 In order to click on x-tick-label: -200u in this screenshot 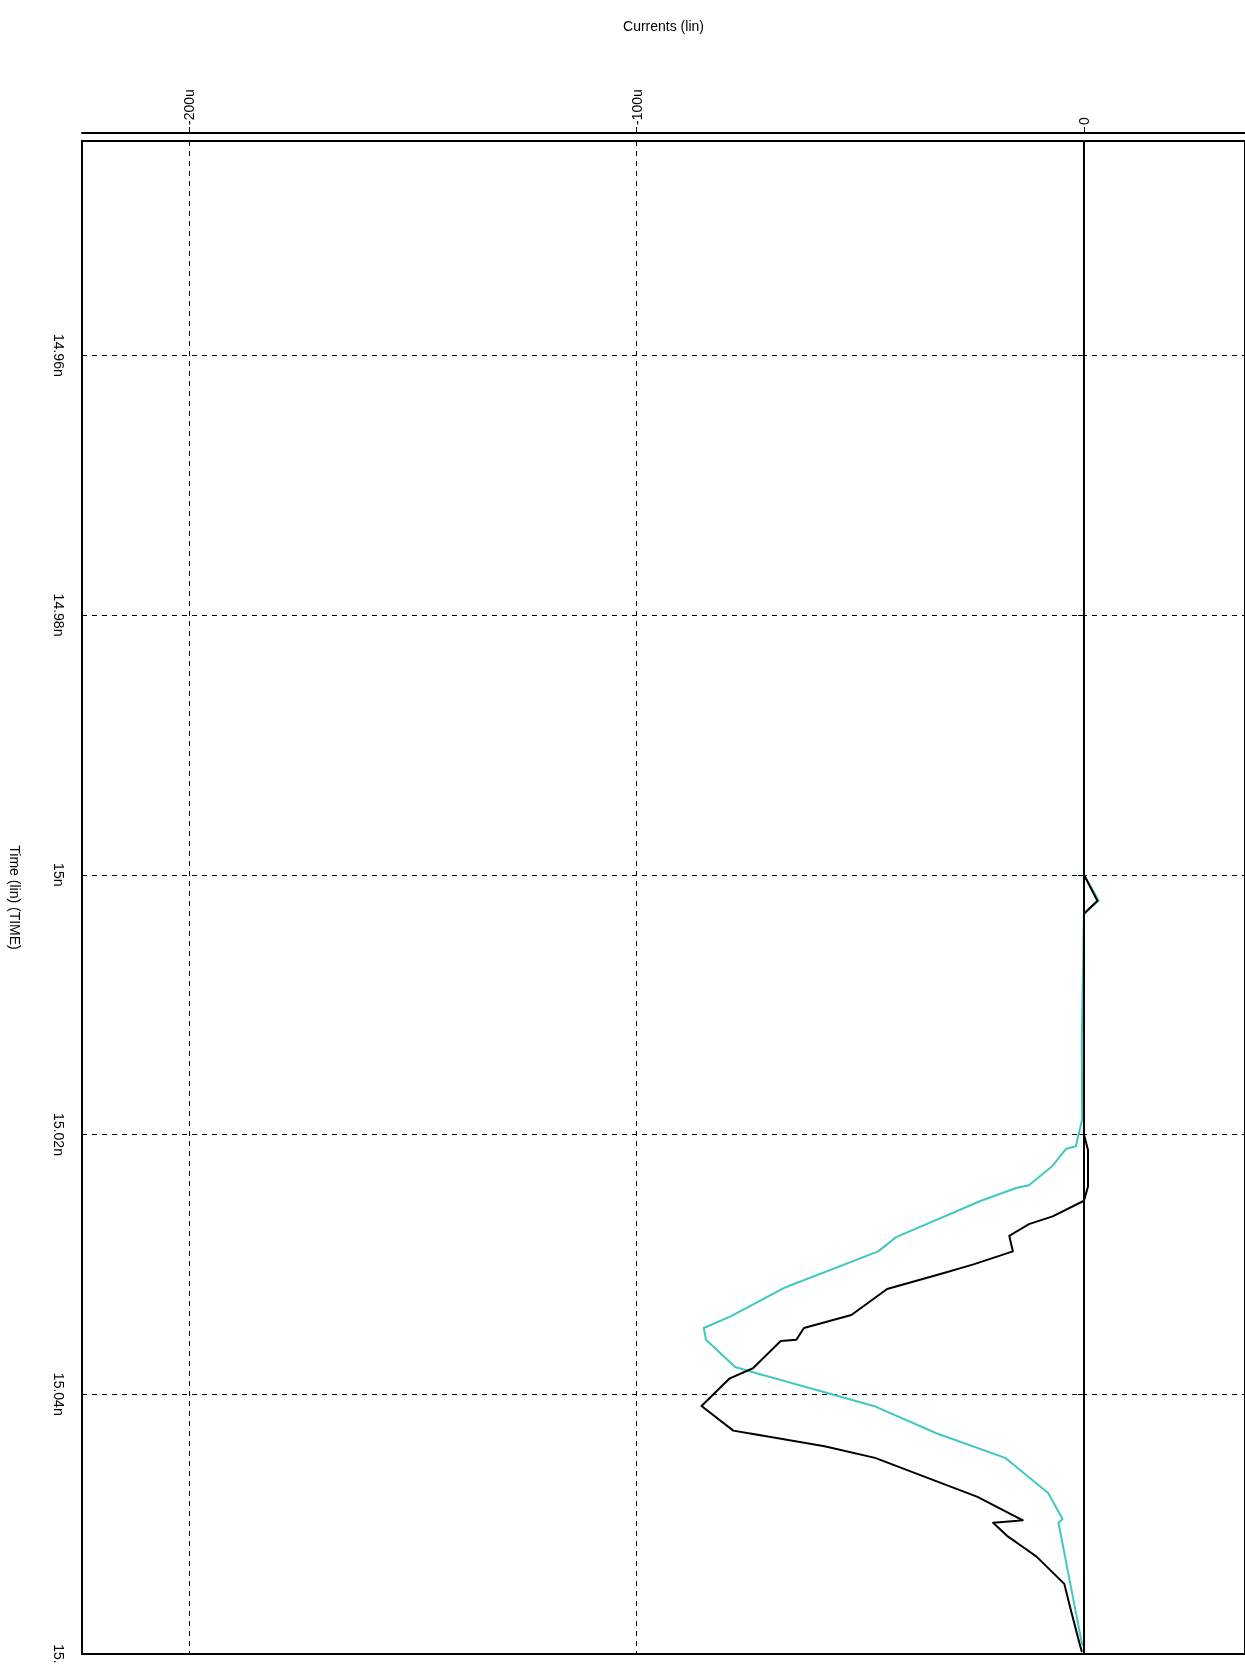, I will do `click(189, 107)`.